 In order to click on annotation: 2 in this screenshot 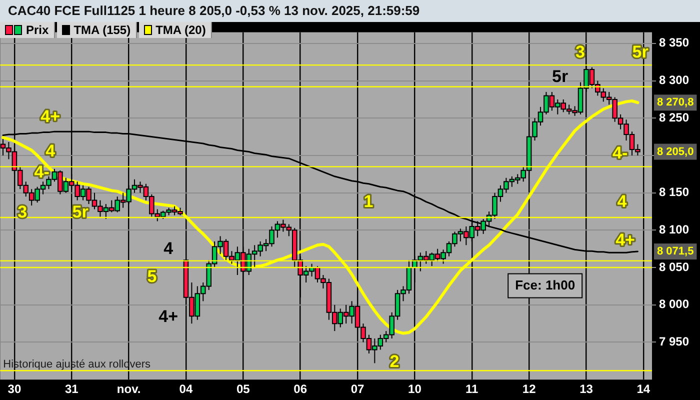, I will do `click(395, 361)`.